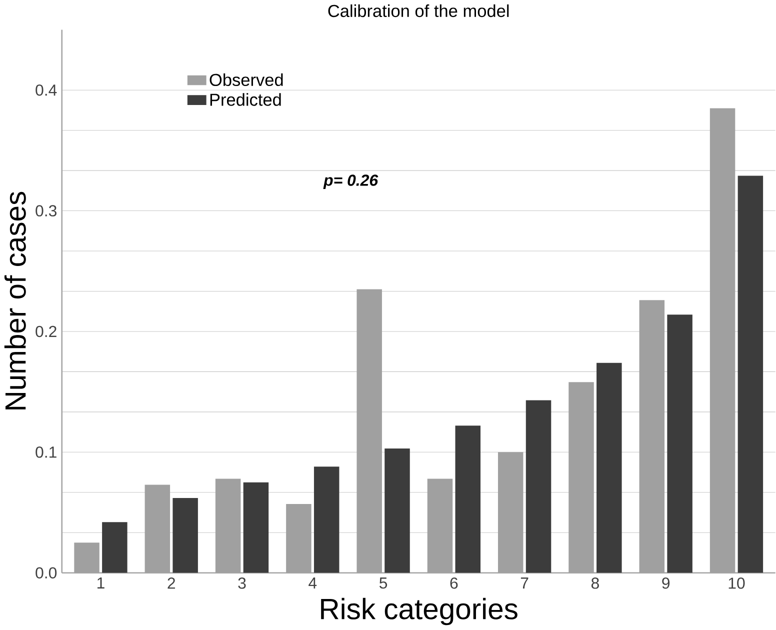 The image size is (776, 630). I want to click on annotation: p= 0.26, so click(350, 182).